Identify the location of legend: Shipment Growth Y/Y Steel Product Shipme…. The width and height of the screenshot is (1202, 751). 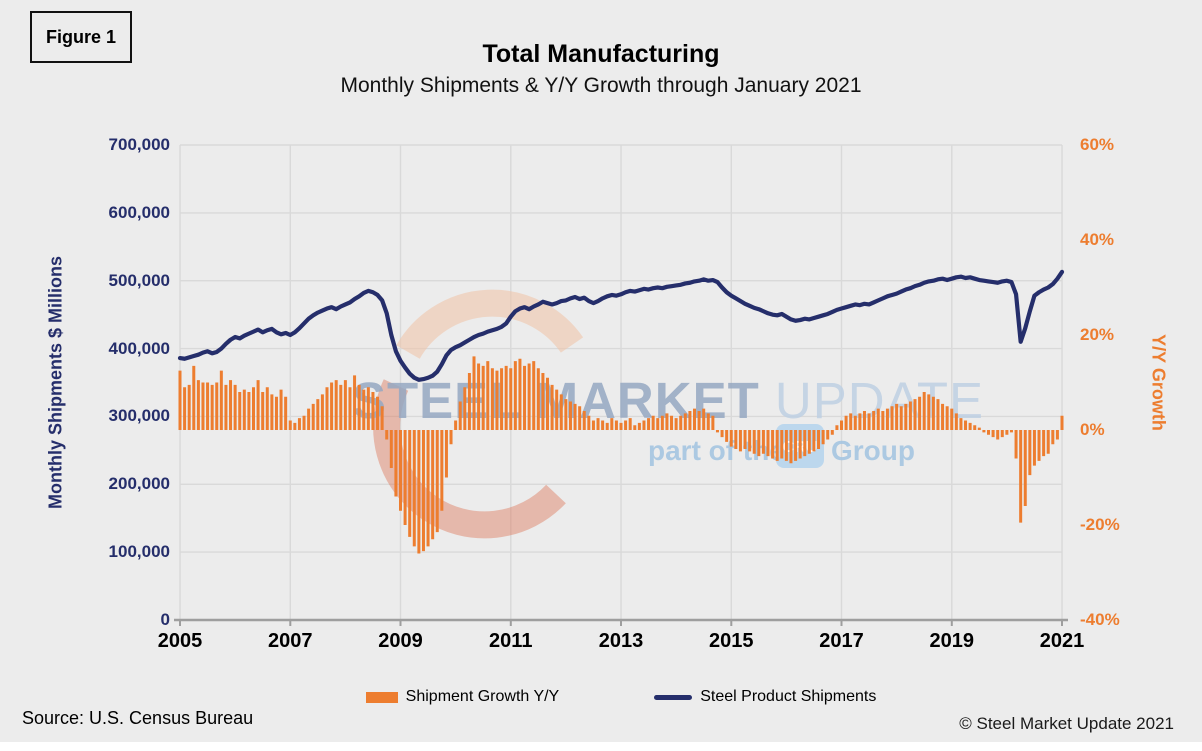
(621, 697).